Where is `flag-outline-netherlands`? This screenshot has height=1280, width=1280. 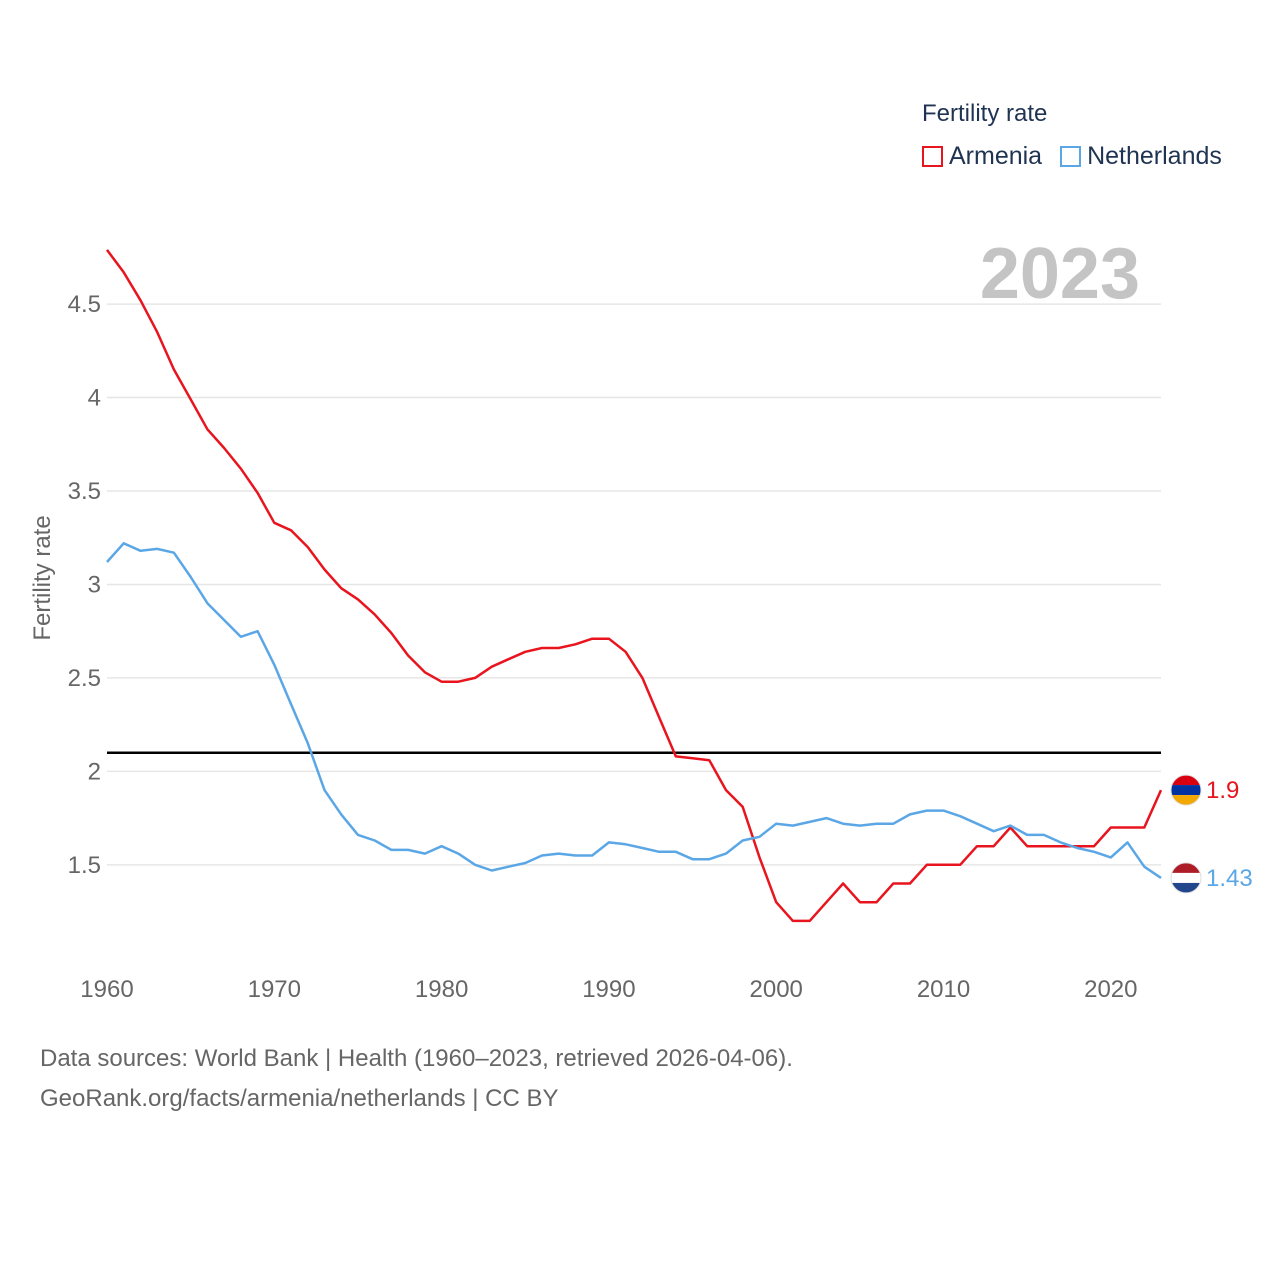
flag-outline-netherlands is located at coordinates (1186, 878).